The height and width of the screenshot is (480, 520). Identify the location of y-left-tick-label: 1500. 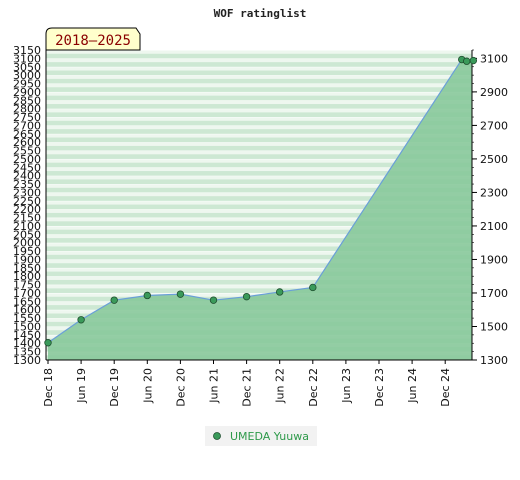
(27, 326).